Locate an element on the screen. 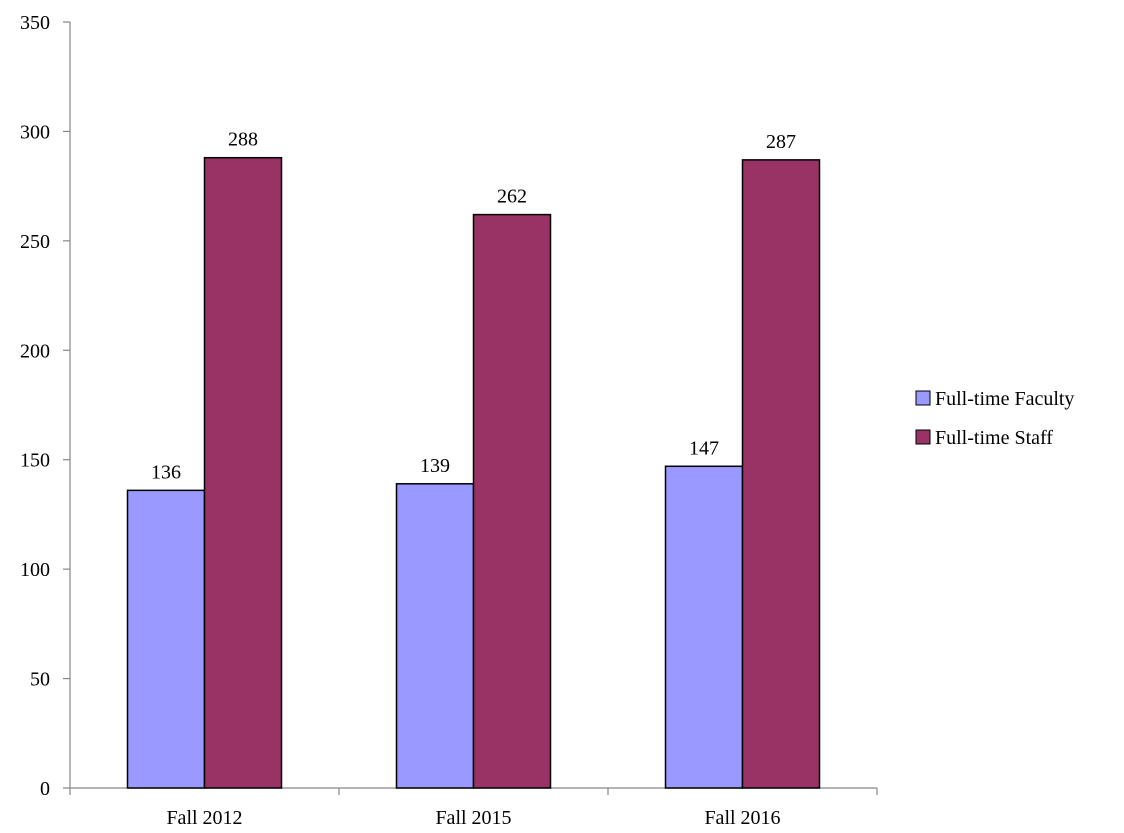 Image resolution: width=1124 pixels, height=833 pixels. y-tick-label: 100 is located at coordinates (35, 570).